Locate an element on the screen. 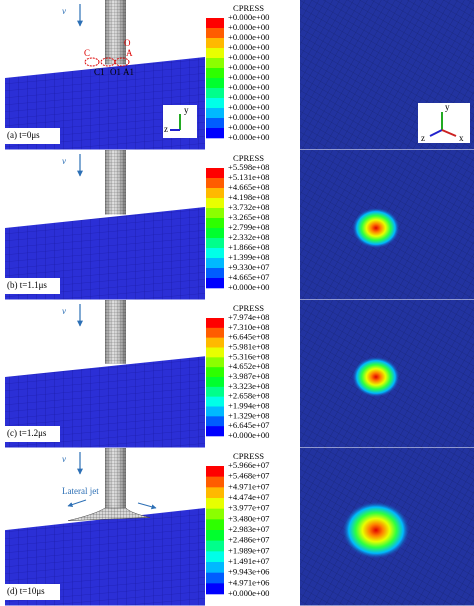 The width and height of the screenshot is (474, 606). axis-label: x is located at coordinates (461, 138).